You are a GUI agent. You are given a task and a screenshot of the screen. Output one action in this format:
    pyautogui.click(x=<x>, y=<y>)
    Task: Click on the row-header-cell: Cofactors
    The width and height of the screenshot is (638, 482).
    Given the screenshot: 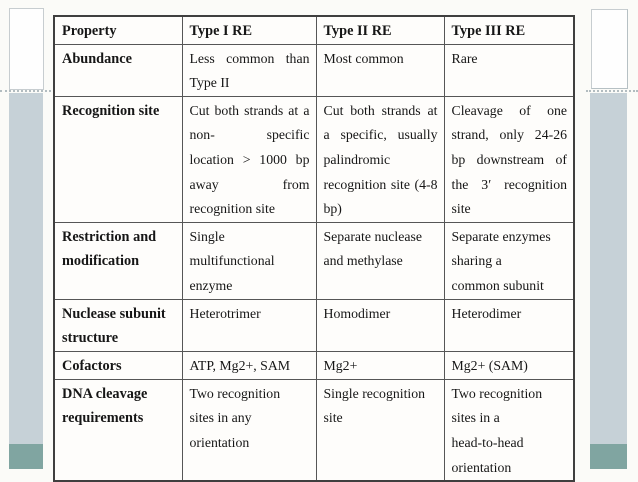 What is the action you would take?
    pyautogui.click(x=118, y=365)
    